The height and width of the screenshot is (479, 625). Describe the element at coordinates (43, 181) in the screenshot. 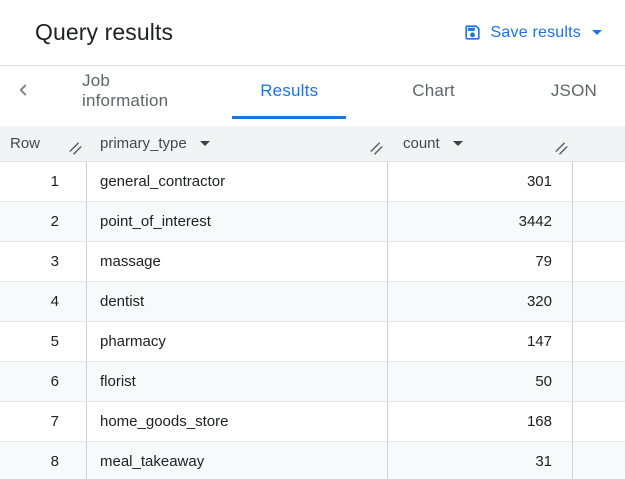

I see `row-number-cell: 1` at that location.